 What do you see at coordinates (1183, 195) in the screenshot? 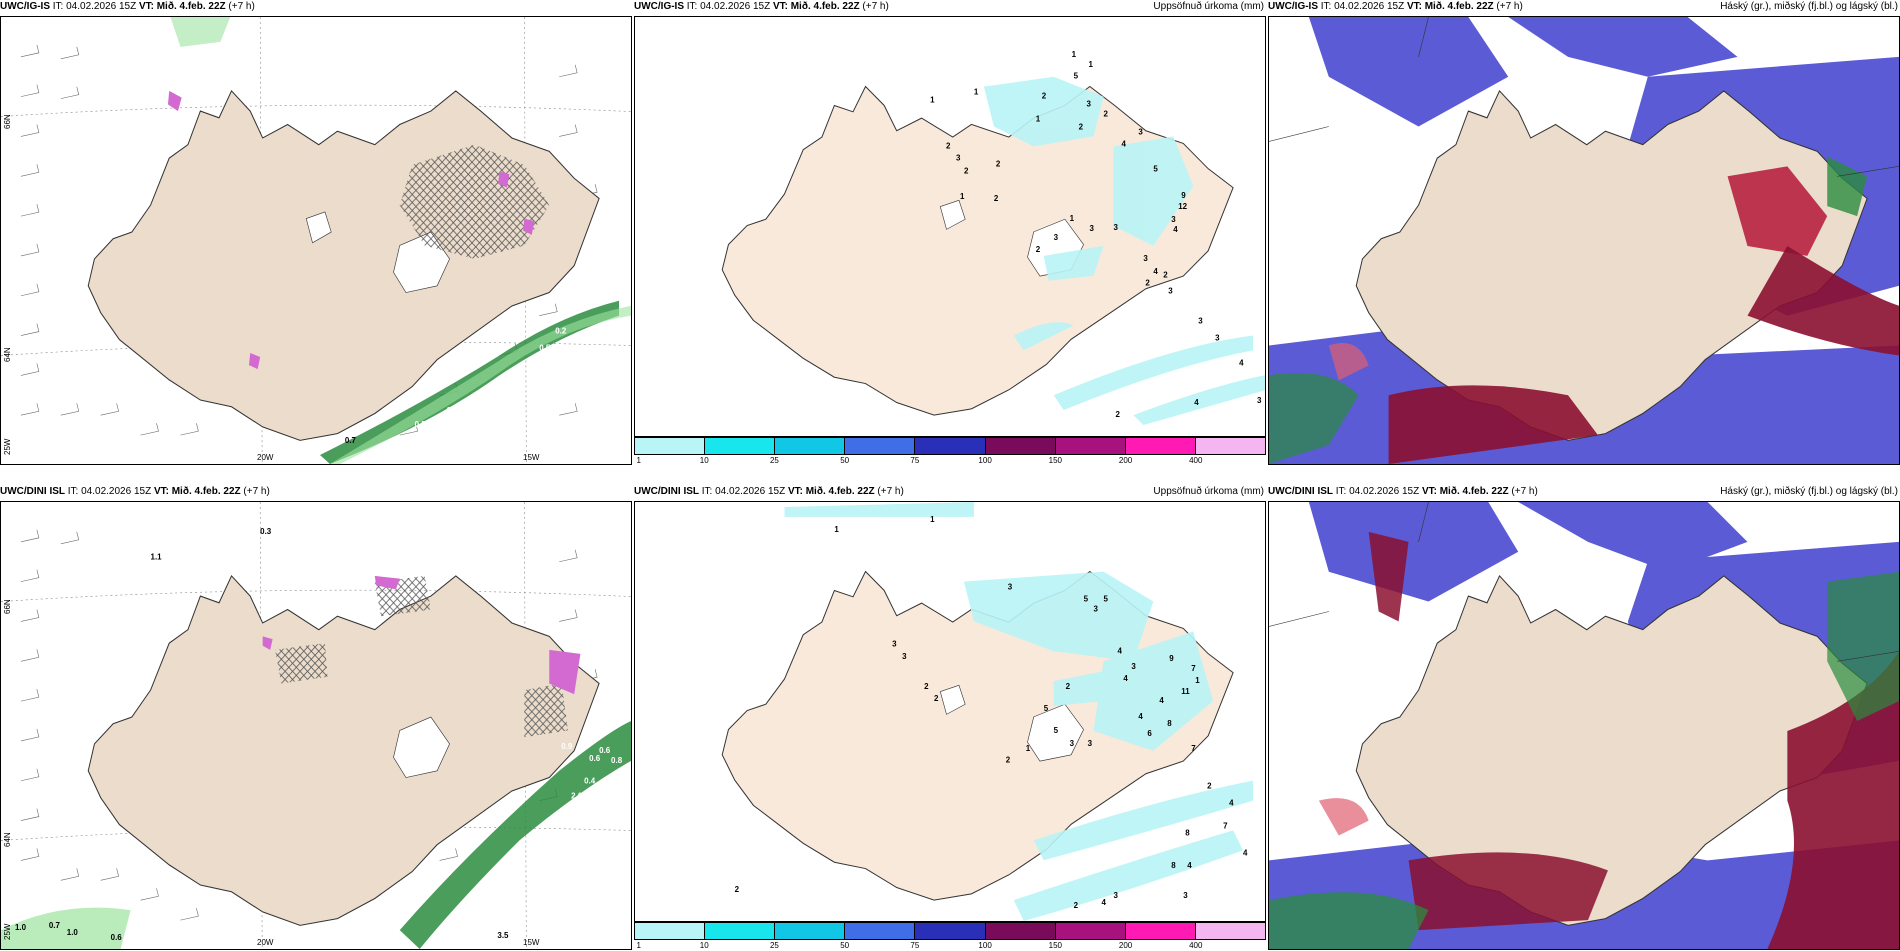
I see `svg-text: 9` at bounding box center [1183, 195].